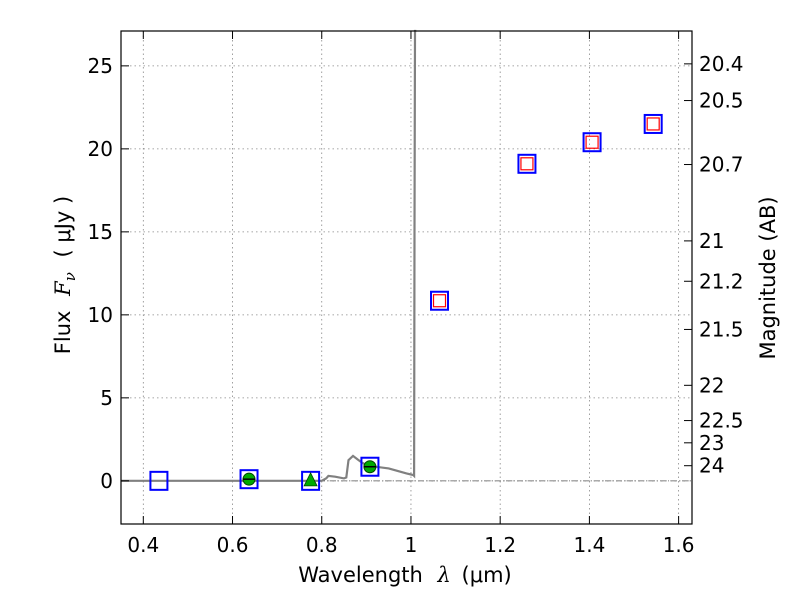 This screenshot has height=600, width=800. What do you see at coordinates (711, 443) in the screenshot?
I see `magnitude-tick-label: 23` at bounding box center [711, 443].